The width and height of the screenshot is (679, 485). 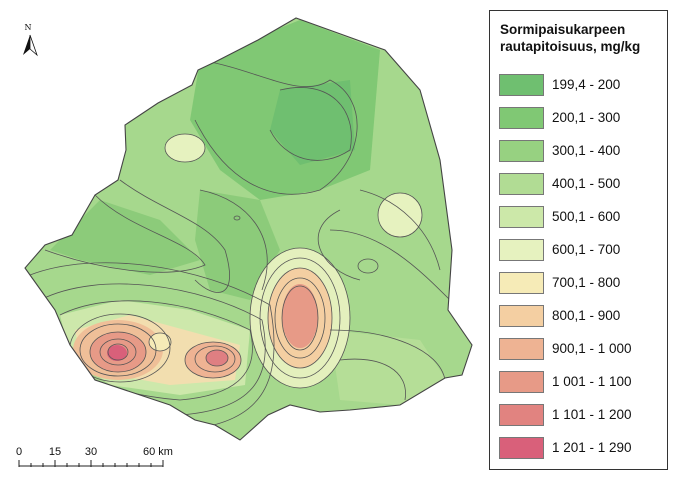 What do you see at coordinates (55, 452) in the screenshot?
I see `scale-label-15: 15` at bounding box center [55, 452].